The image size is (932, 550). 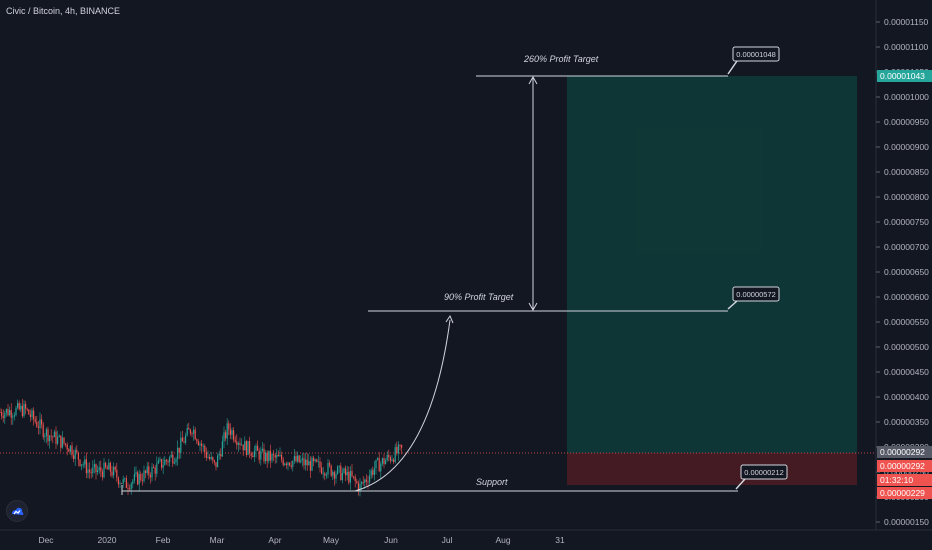 What do you see at coordinates (906, 172) in the screenshot?
I see `y-tick-label: 0.00000850` at bounding box center [906, 172].